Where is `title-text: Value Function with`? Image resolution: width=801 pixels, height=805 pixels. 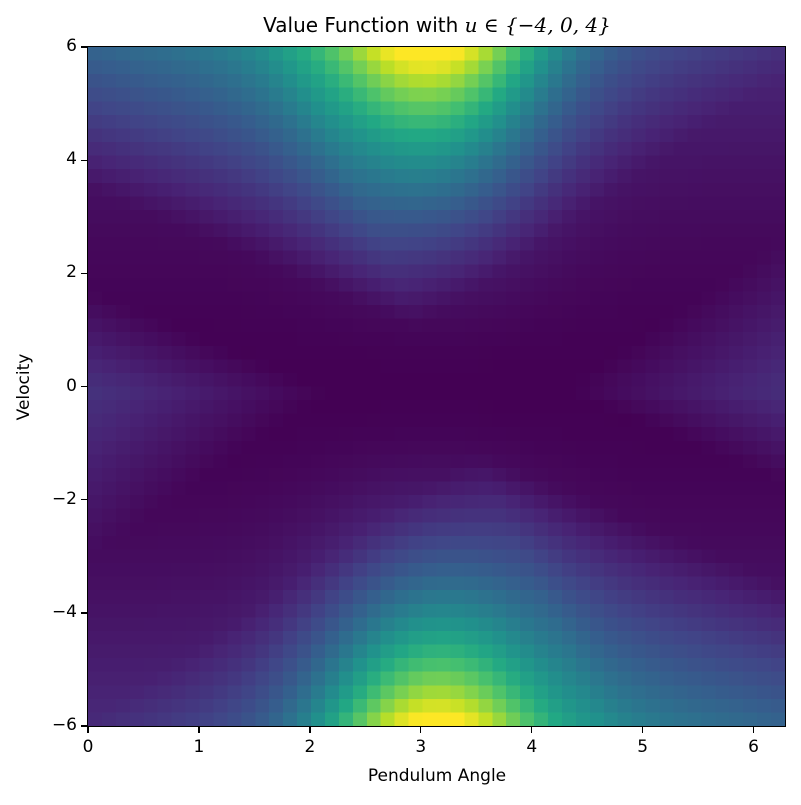 title-text: Value Function with is located at coordinates (364, 25).